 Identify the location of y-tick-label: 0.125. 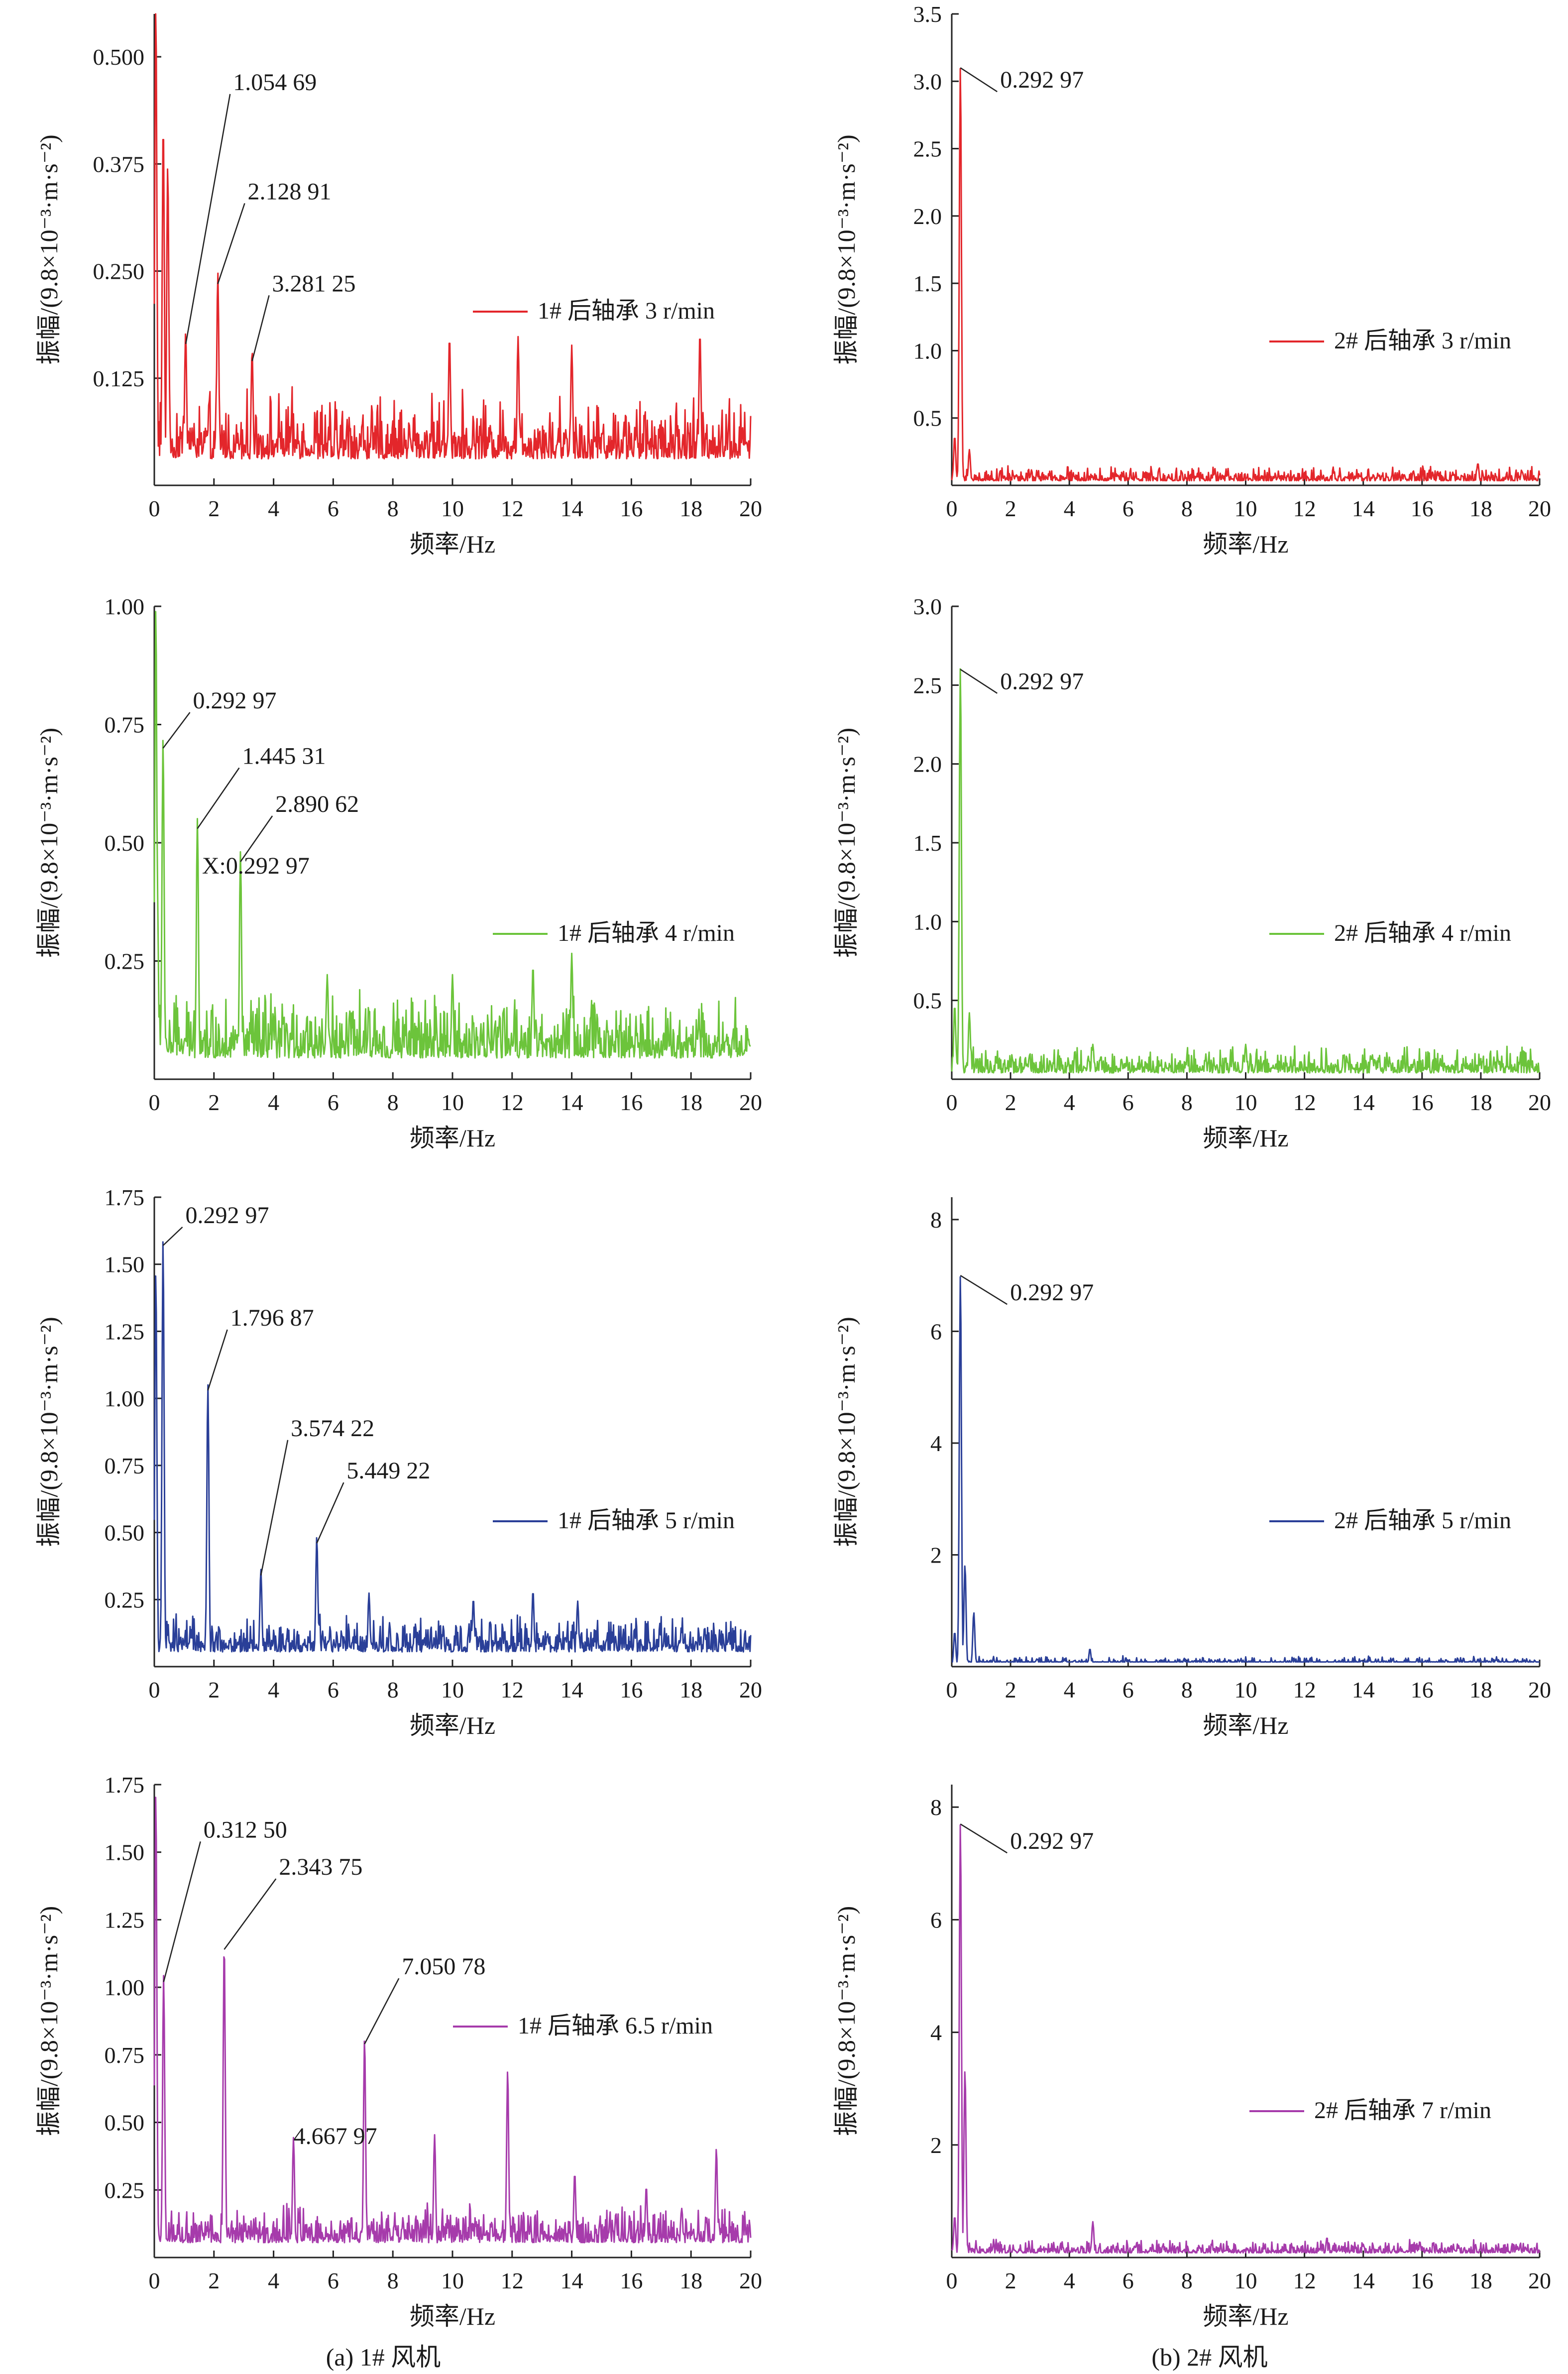
(119, 379).